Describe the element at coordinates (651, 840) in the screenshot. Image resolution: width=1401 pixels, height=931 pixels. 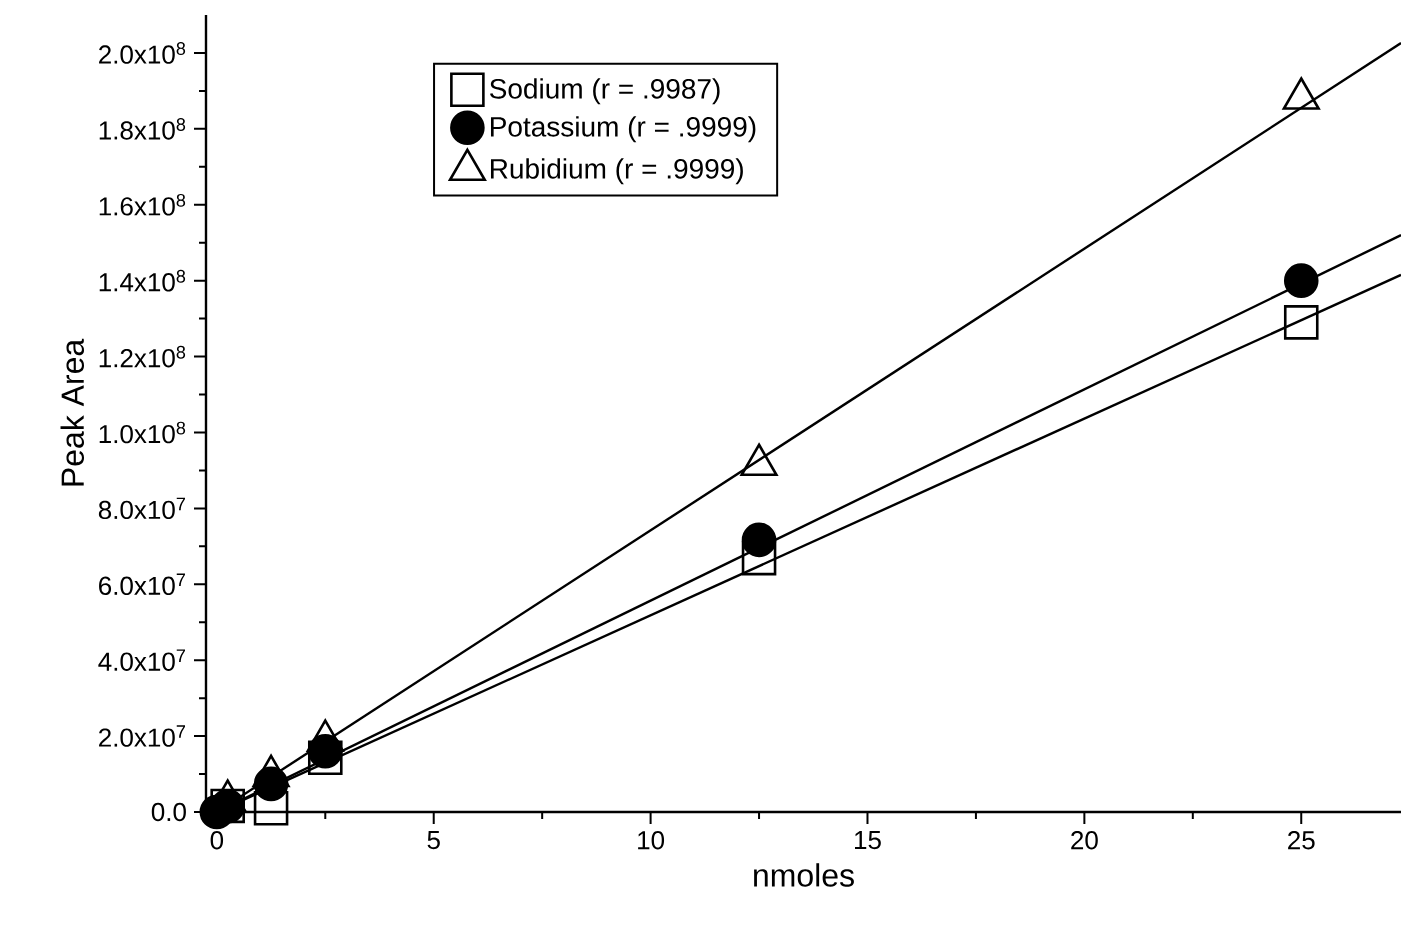
I see `x-tick-label: 10` at that location.